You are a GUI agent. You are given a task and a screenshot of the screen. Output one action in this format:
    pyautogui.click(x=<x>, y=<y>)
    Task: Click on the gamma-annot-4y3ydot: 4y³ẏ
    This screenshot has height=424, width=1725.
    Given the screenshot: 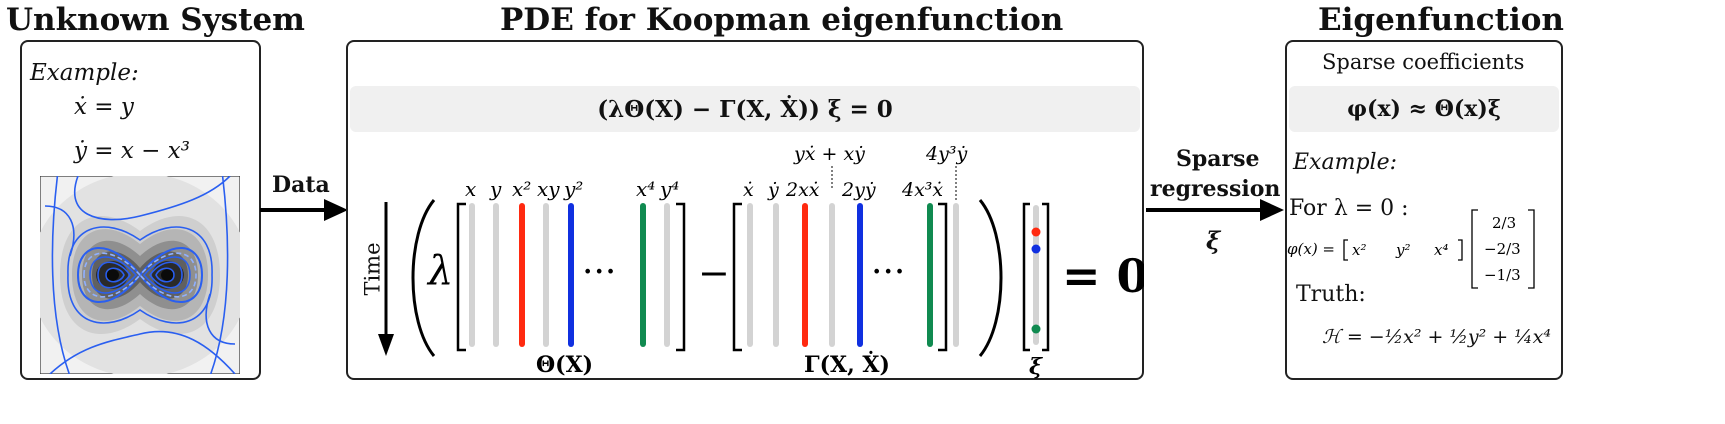 What is the action you would take?
    pyautogui.click(x=946, y=154)
    